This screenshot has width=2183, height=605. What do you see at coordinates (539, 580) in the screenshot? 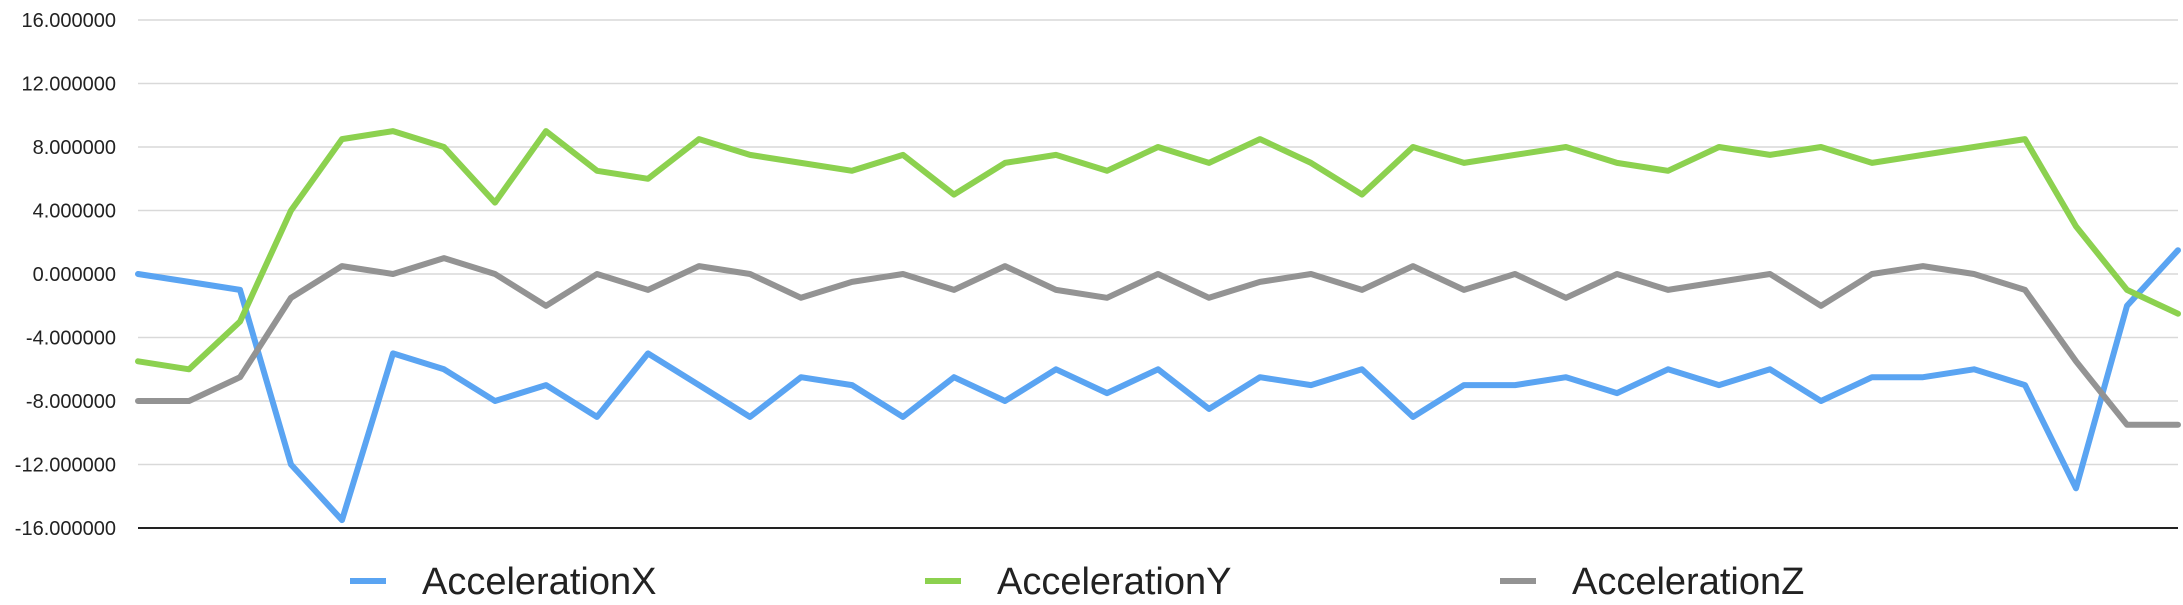
I see `legend-label: AccelerationX` at bounding box center [539, 580].